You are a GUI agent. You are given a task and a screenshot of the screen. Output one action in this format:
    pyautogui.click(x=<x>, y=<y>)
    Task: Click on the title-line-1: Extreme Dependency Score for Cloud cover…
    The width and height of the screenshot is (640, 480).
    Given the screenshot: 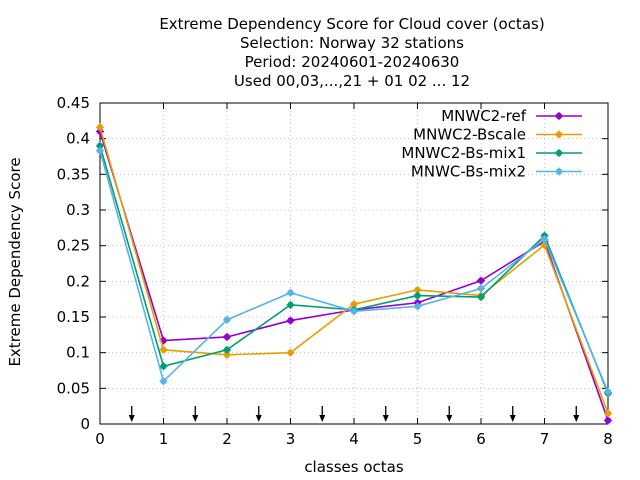 What is the action you would take?
    pyautogui.click(x=351, y=24)
    